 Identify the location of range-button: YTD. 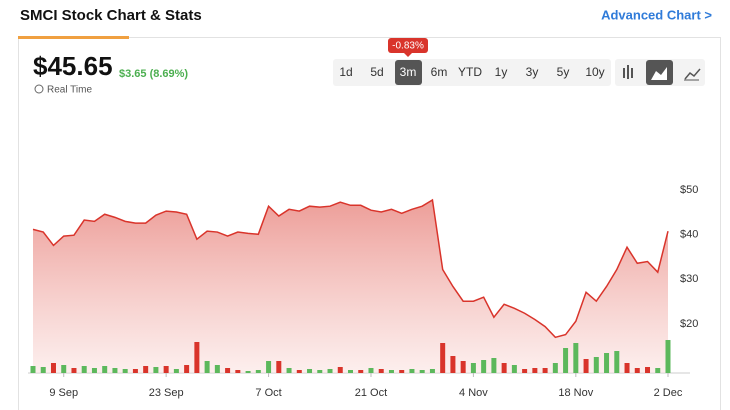
(470, 72).